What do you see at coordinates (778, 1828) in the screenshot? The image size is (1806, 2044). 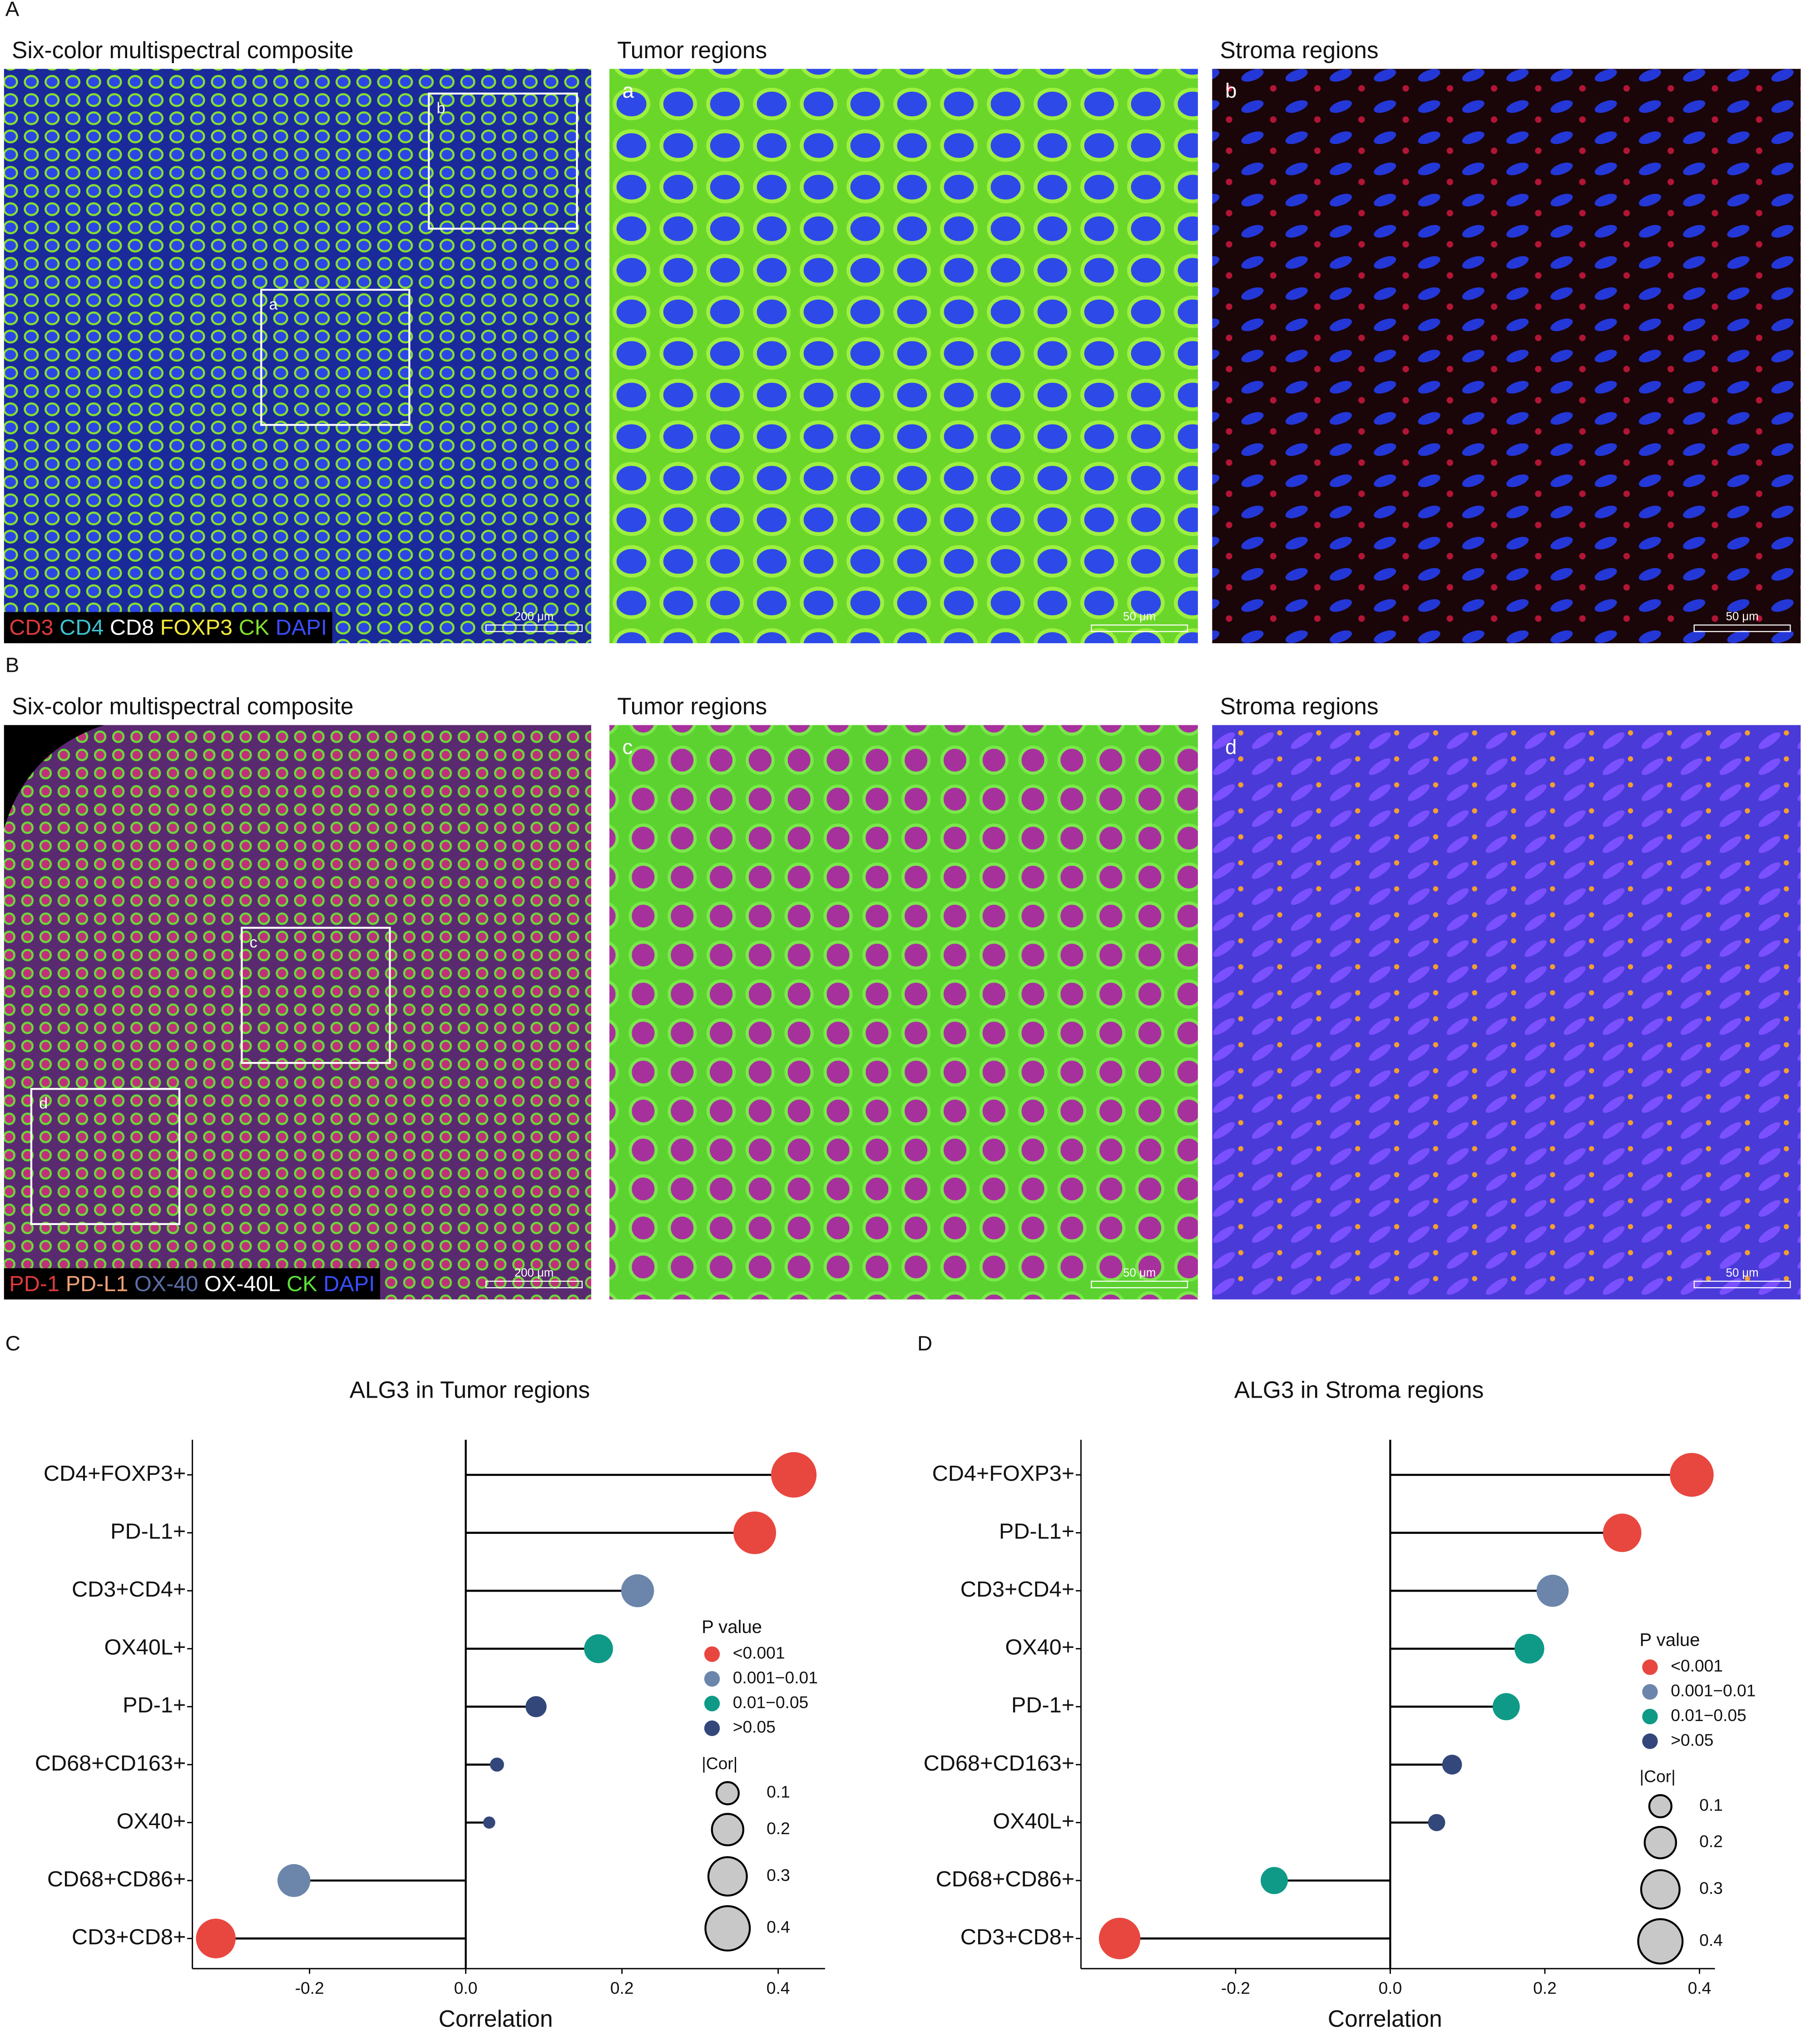 I see `size-key-label: 0.2` at bounding box center [778, 1828].